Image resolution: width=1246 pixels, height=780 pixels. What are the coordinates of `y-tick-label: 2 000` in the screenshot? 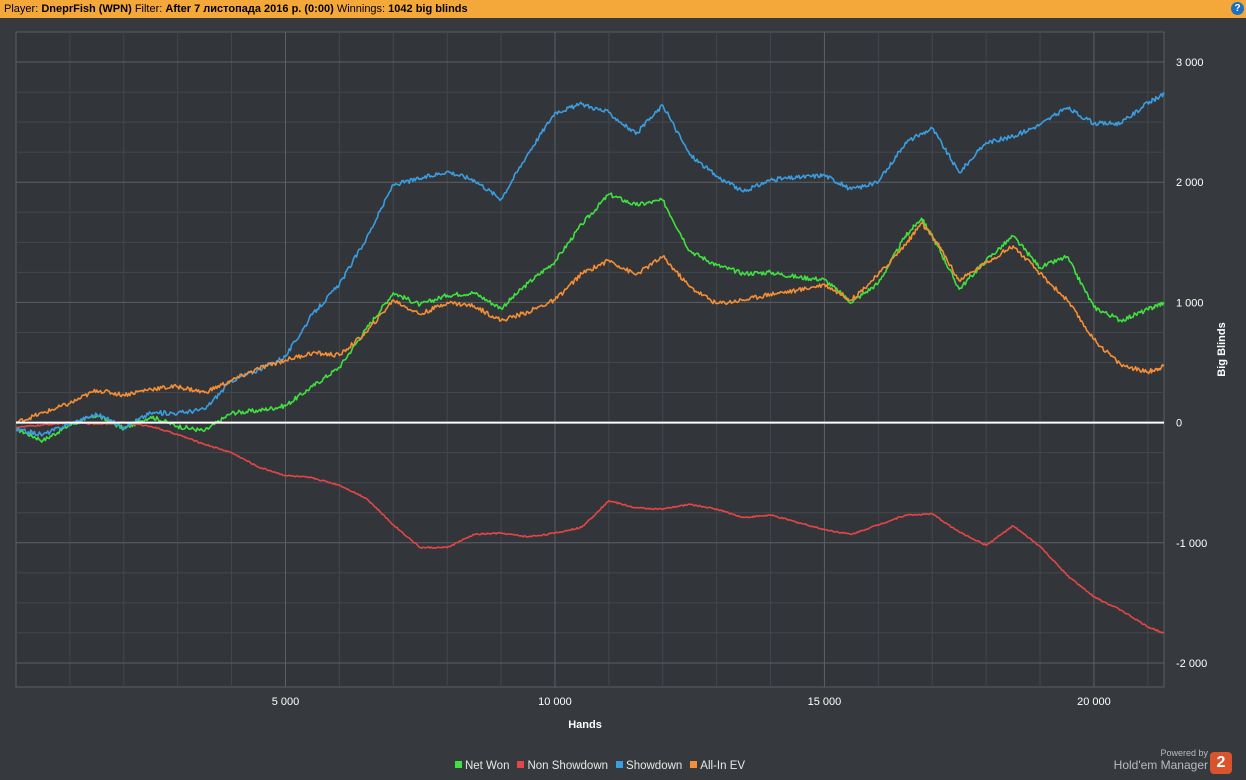 It's located at (1190, 183).